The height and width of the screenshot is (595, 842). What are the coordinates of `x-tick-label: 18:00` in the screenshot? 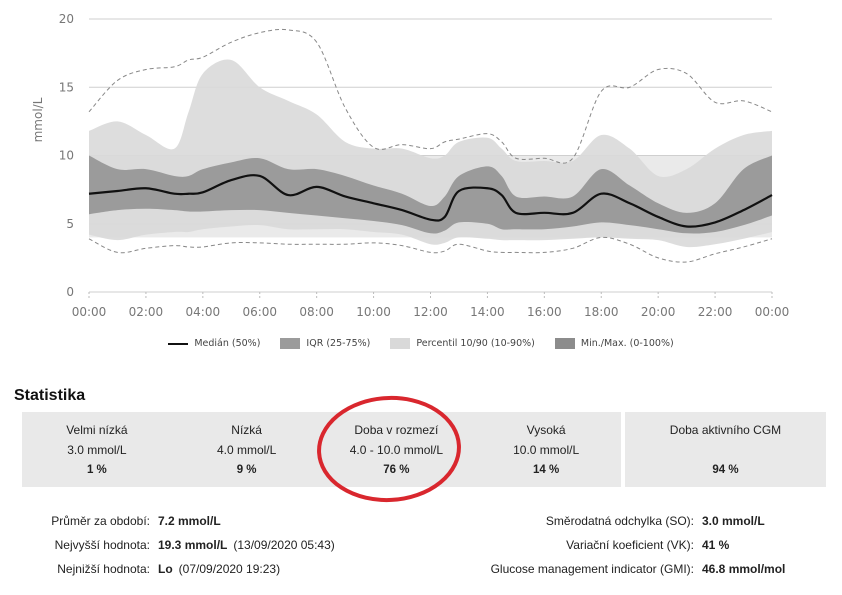 It's located at (601, 312).